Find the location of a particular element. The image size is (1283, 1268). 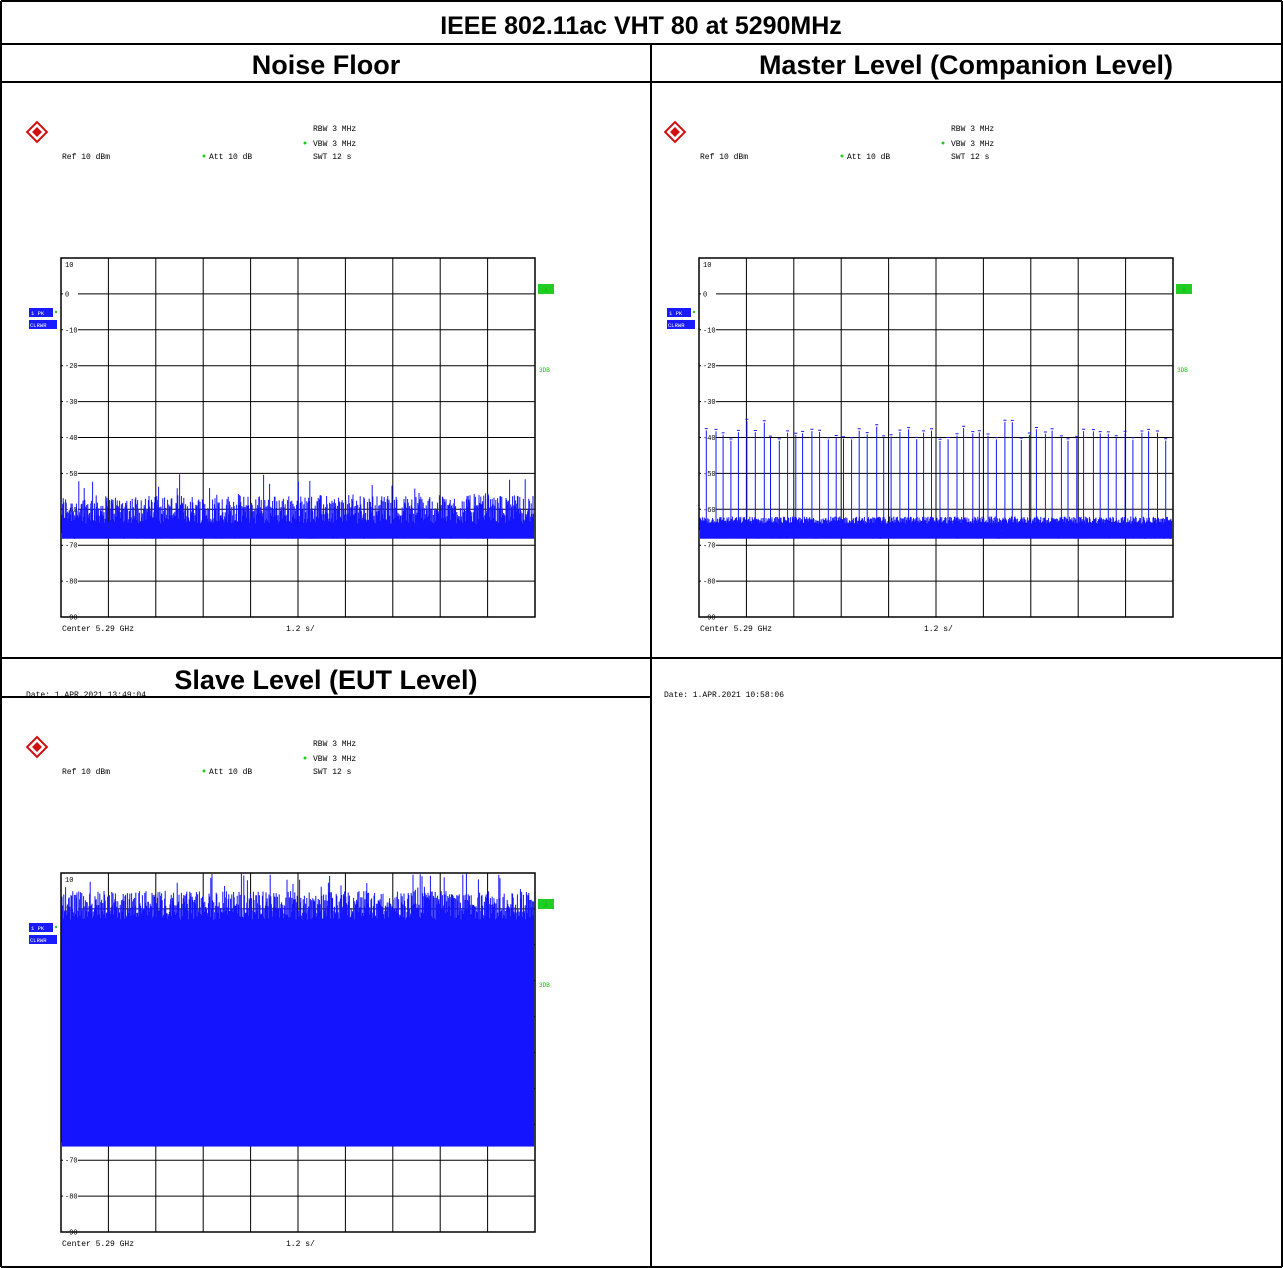

y-tick-label: -60 is located at coordinates (709, 511).